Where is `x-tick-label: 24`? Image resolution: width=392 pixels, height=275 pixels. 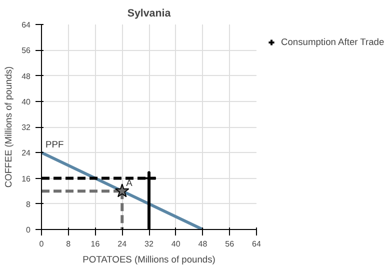 x-tick-label: 24 is located at coordinates (123, 244).